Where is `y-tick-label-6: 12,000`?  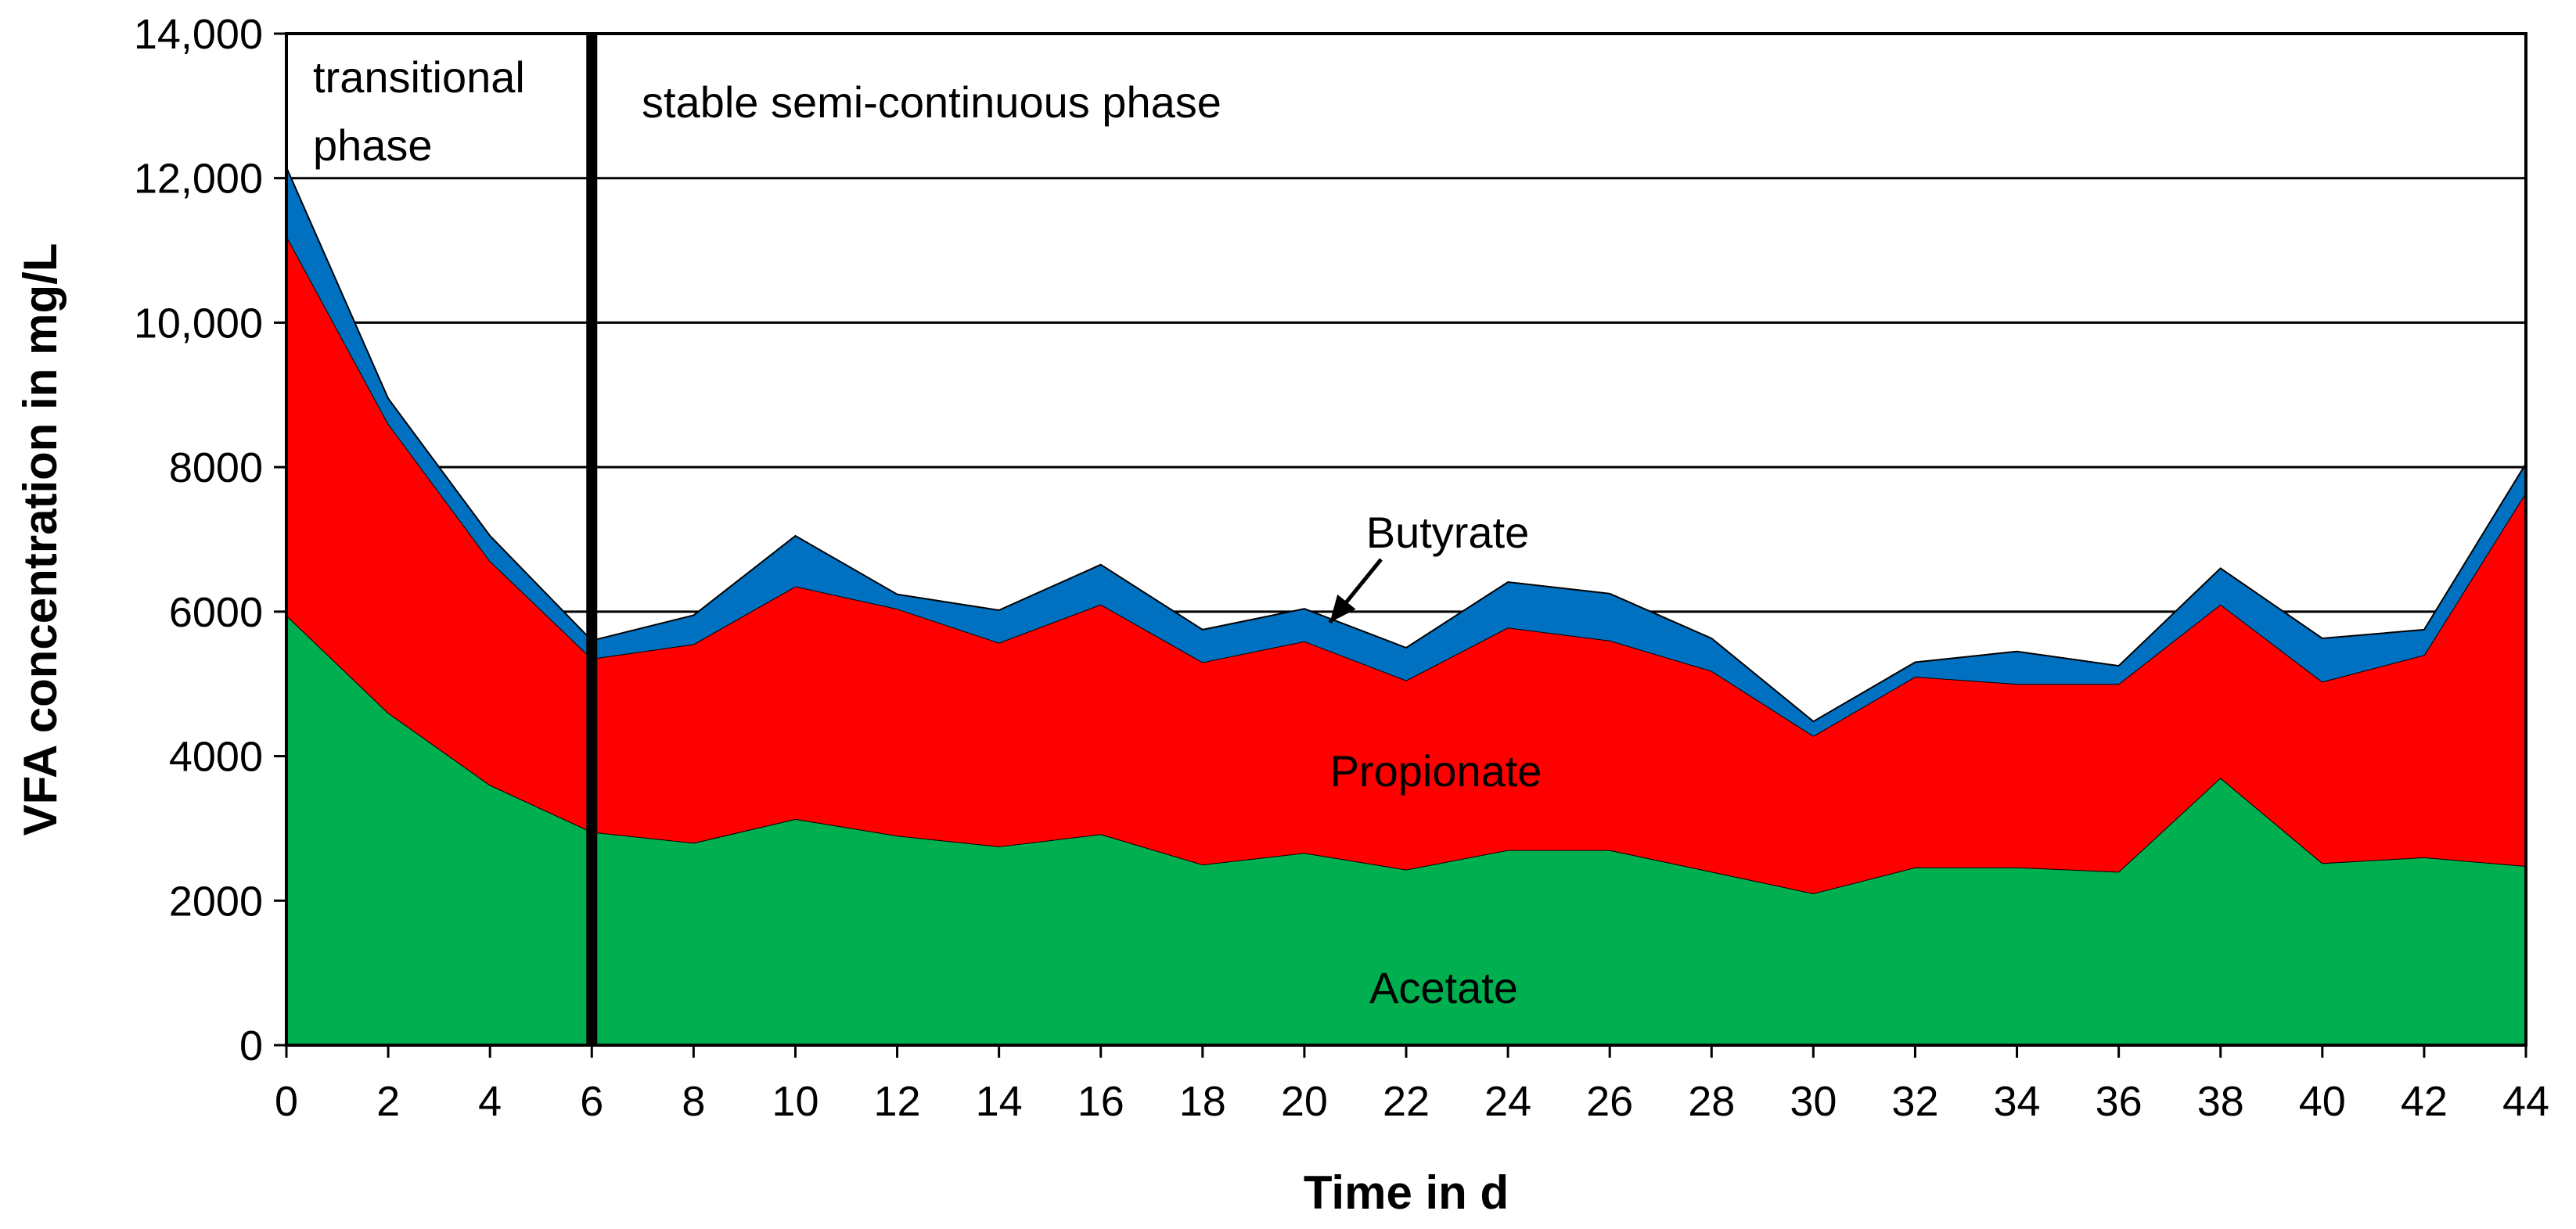
y-tick-label-6: 12,000 is located at coordinates (198, 179).